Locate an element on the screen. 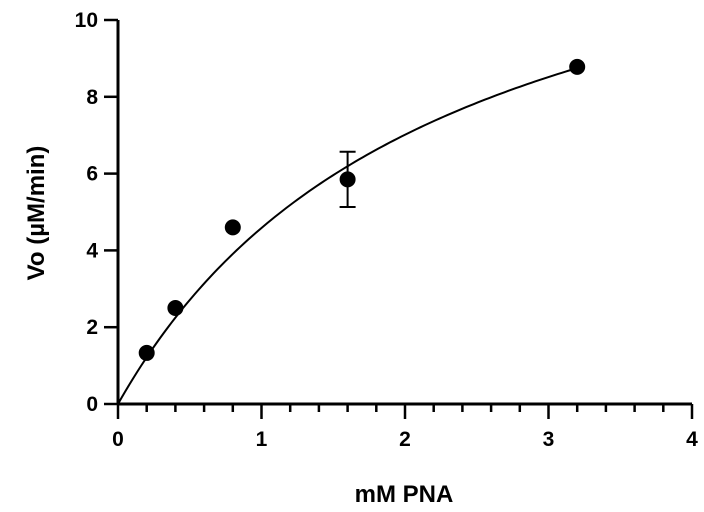 The height and width of the screenshot is (512, 704). x-axis-title: mM PNA is located at coordinates (404, 494).